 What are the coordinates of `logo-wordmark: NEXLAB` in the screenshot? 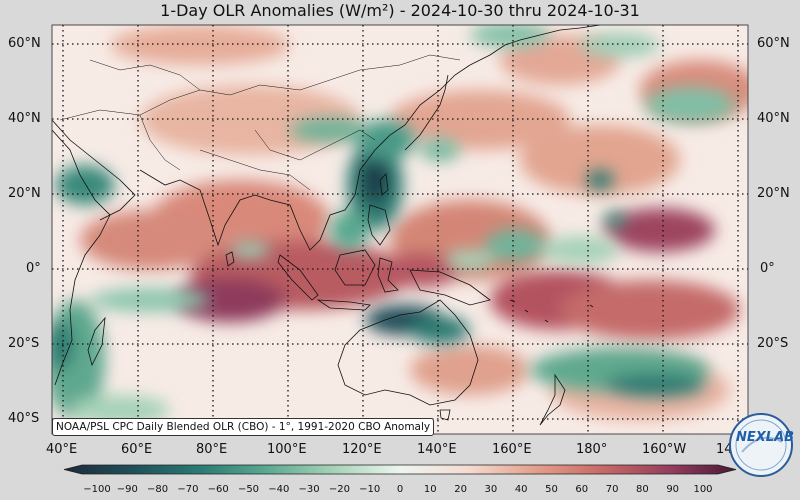 It's located at (765, 437).